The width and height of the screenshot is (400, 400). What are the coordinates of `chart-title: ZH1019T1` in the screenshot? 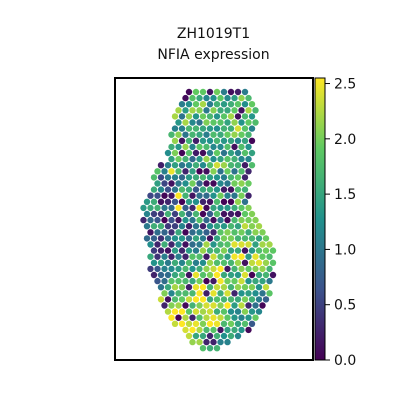 It's located at (213, 34).